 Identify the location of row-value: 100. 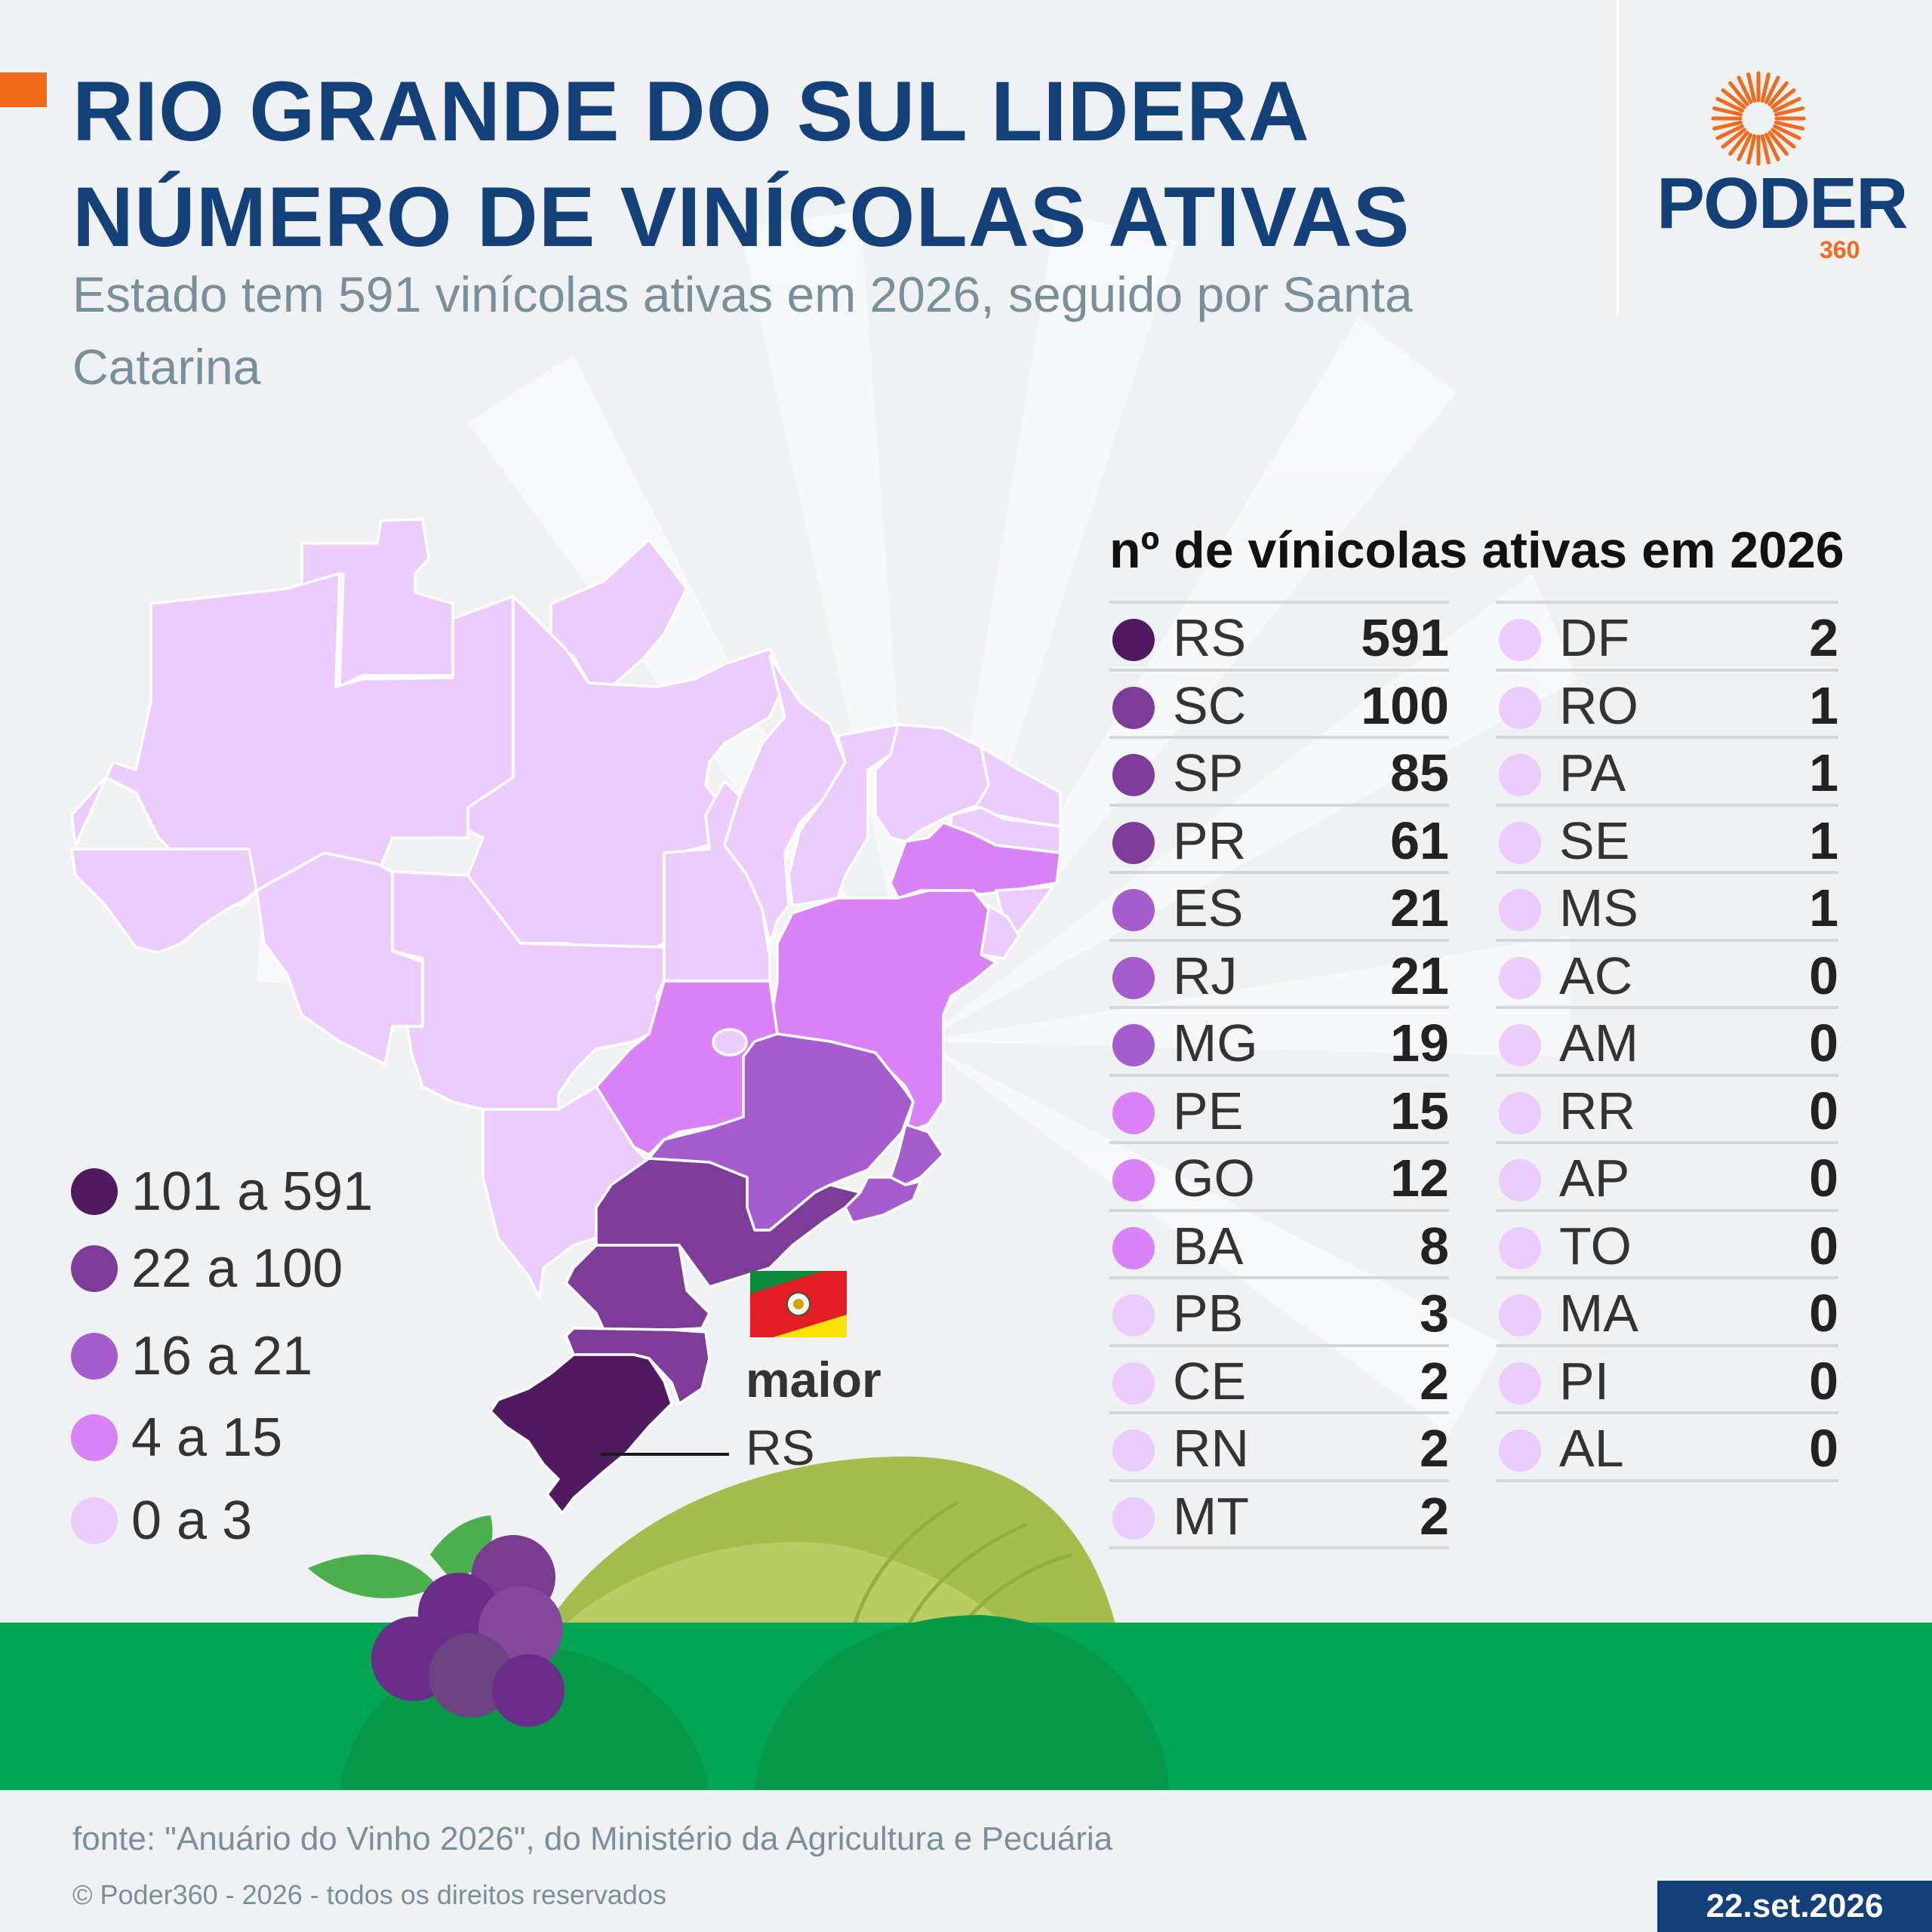
(1405, 705).